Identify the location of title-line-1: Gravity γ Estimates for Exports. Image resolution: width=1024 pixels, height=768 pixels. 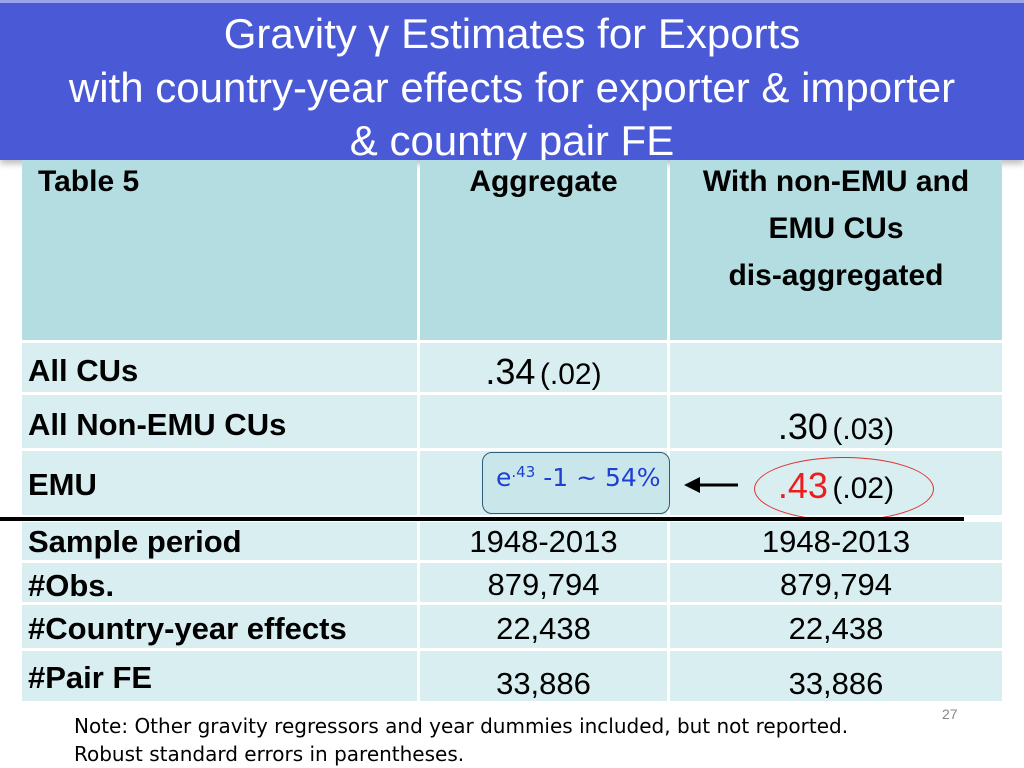
(512, 33).